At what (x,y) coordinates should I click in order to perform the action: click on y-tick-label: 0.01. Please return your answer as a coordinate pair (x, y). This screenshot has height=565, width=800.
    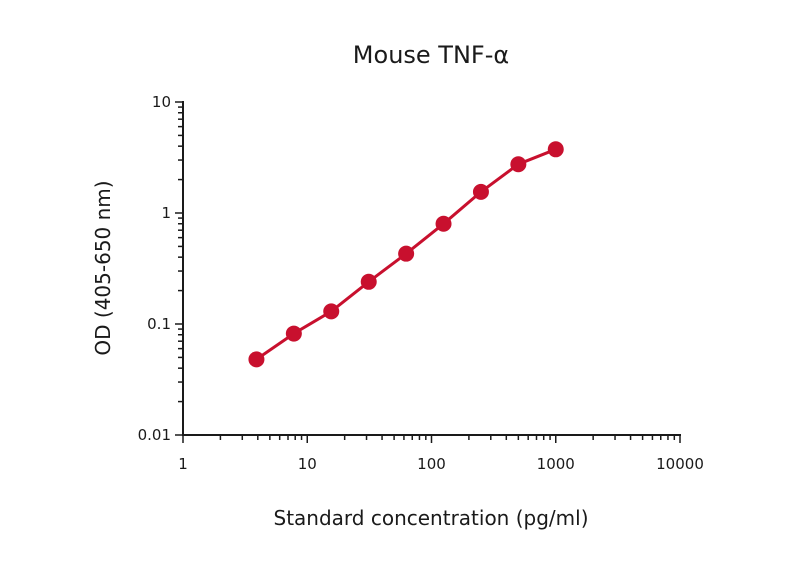
    Looking at the image, I should click on (154, 435).